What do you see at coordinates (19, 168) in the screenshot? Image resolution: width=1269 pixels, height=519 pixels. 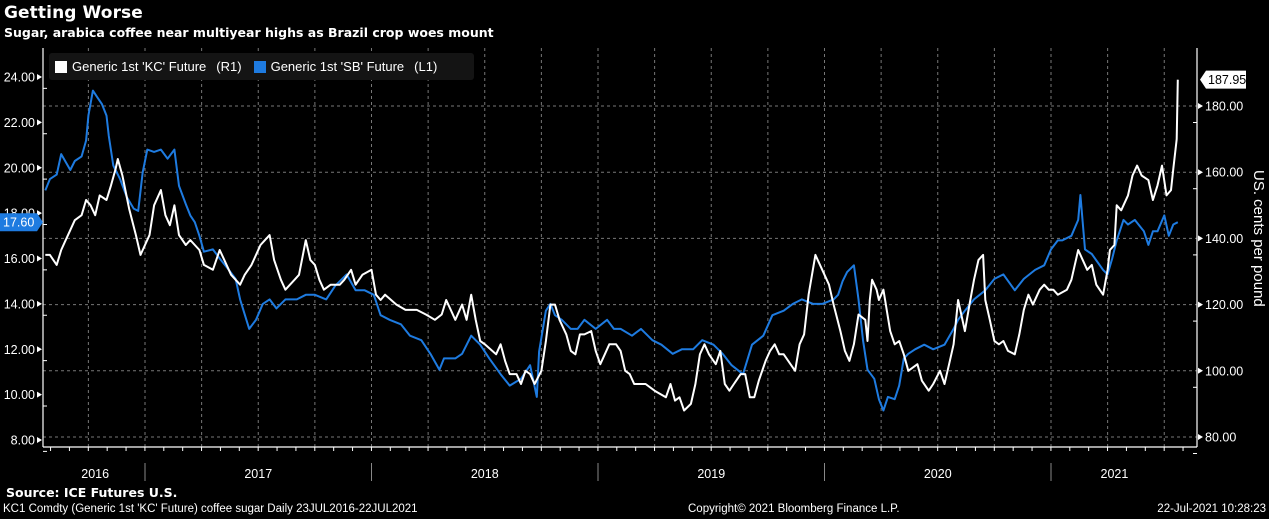 I see `left-tick-label: 20.00` at bounding box center [19, 168].